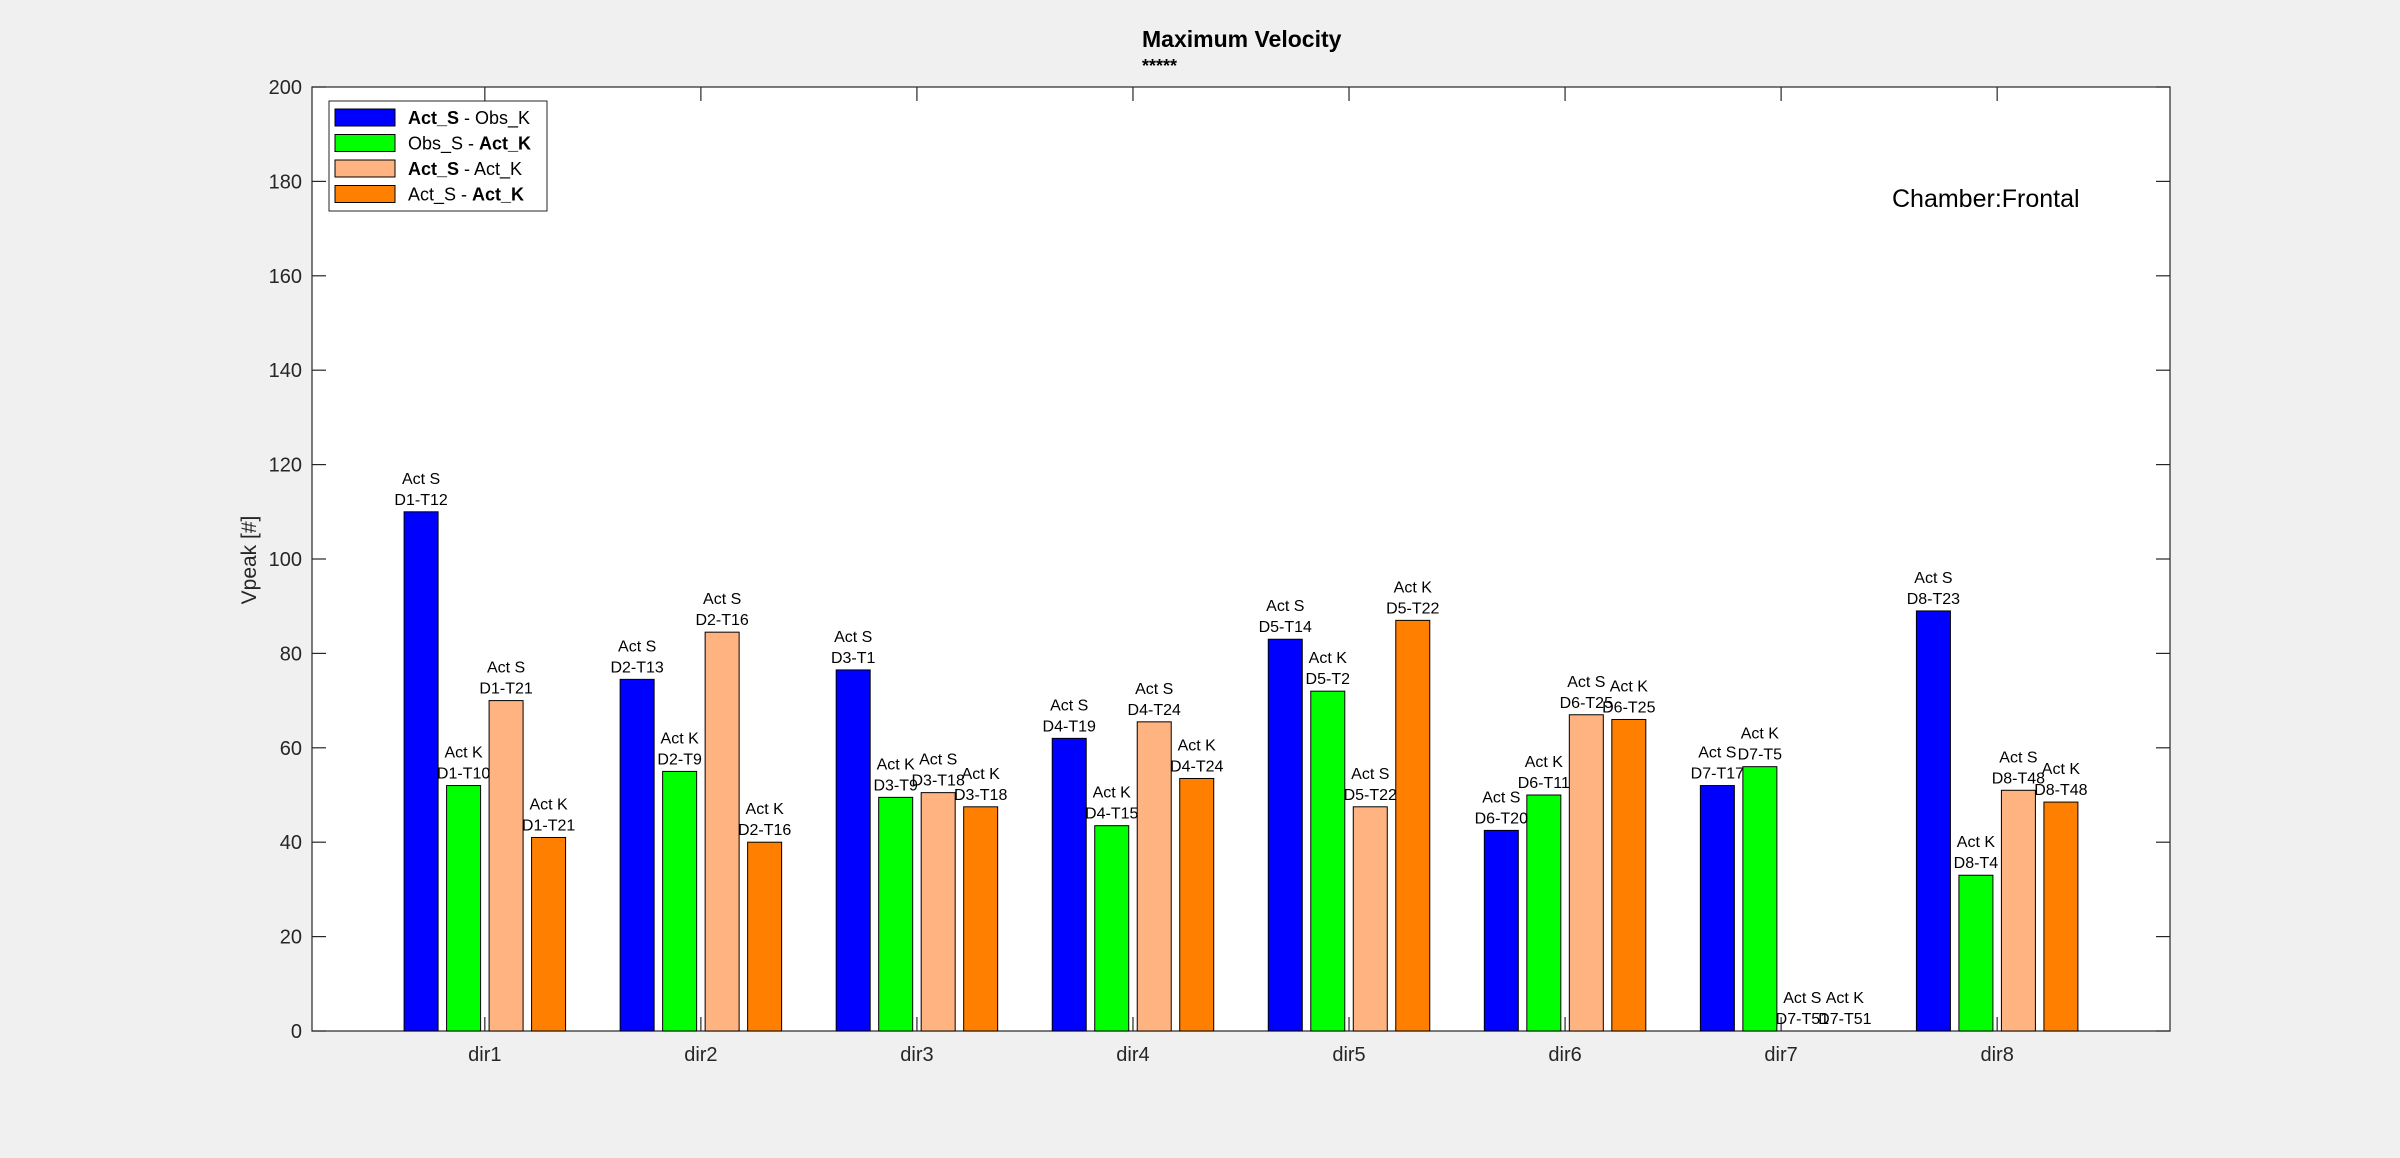 This screenshot has height=1158, width=2400. Describe the element at coordinates (1760, 755) in the screenshot. I see `bar-label-id: D7-T5` at that location.